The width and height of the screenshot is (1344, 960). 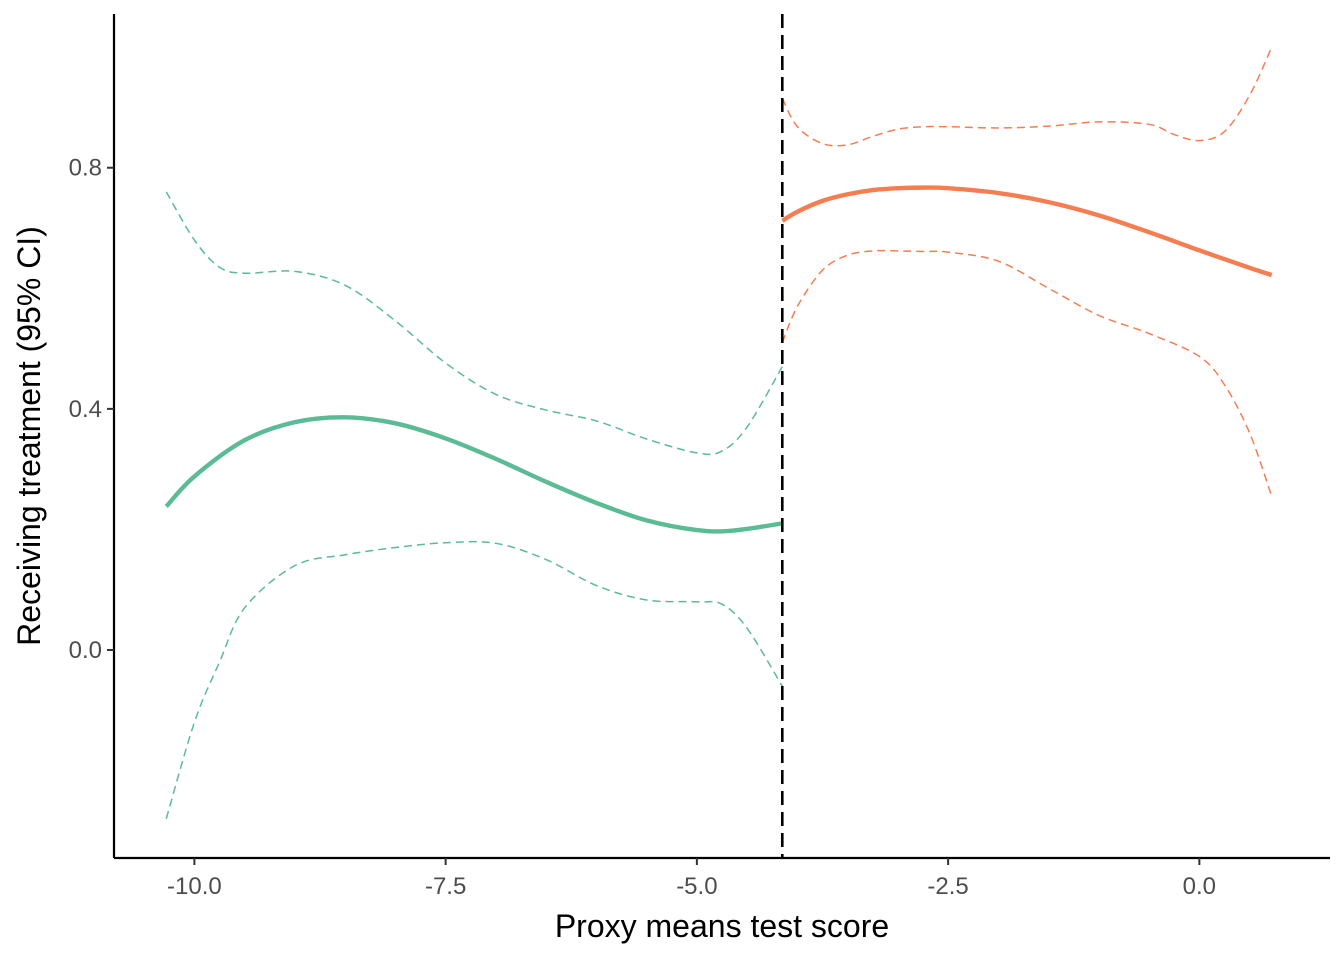 What do you see at coordinates (85, 168) in the screenshot?
I see `y-tick-label: 0.8` at bounding box center [85, 168].